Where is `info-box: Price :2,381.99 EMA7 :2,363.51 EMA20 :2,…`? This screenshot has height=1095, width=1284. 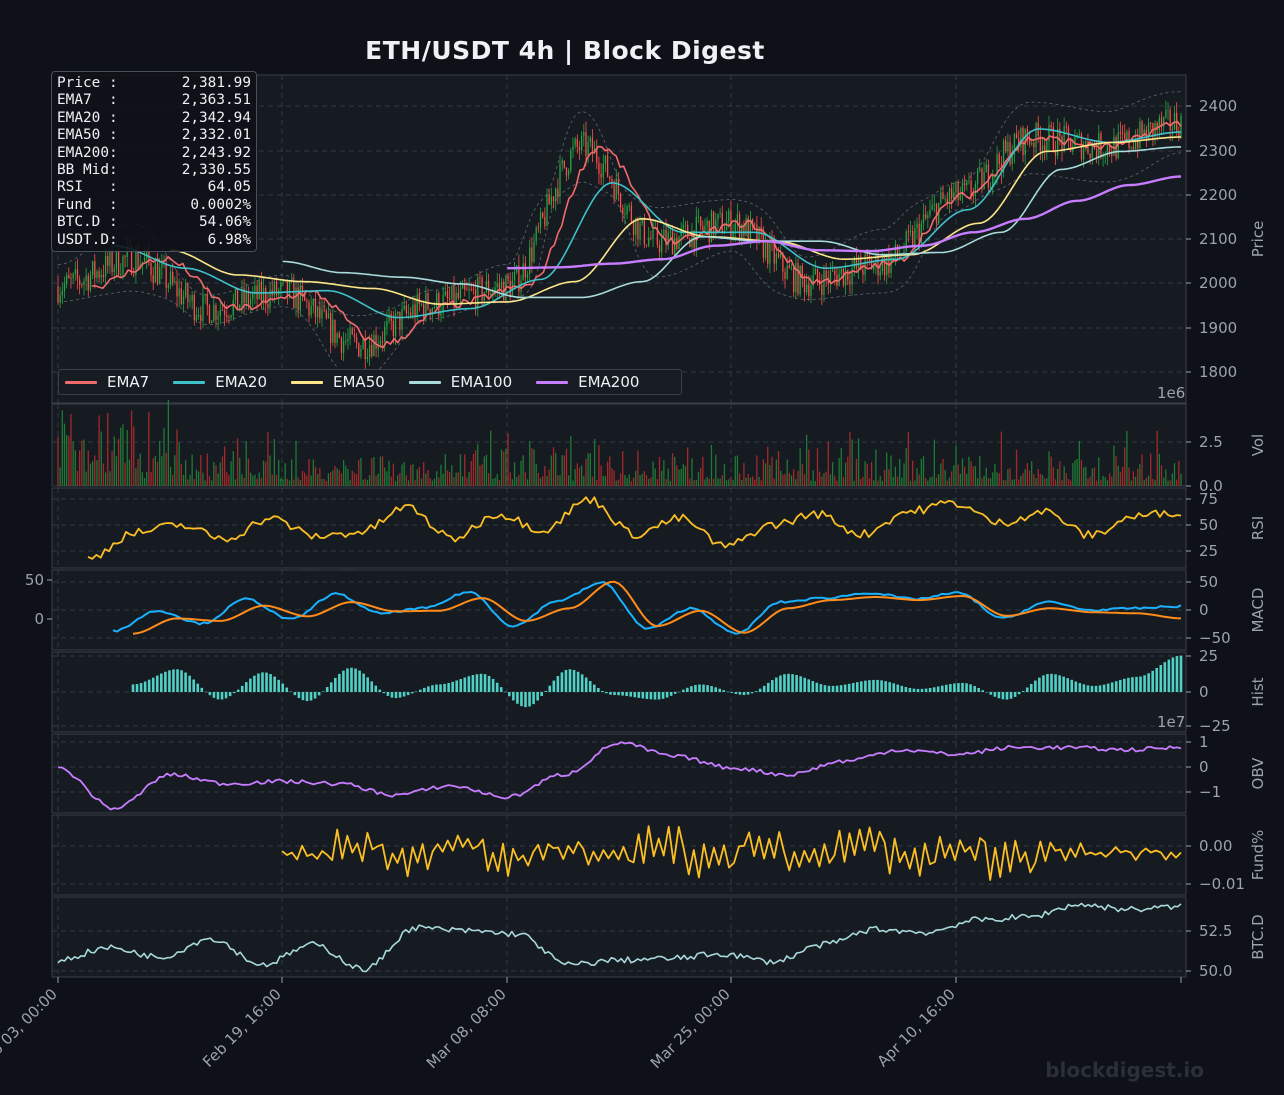 info-box: Price :2,381.99 EMA7 :2,363.51 EMA20 :2,… is located at coordinates (154, 161).